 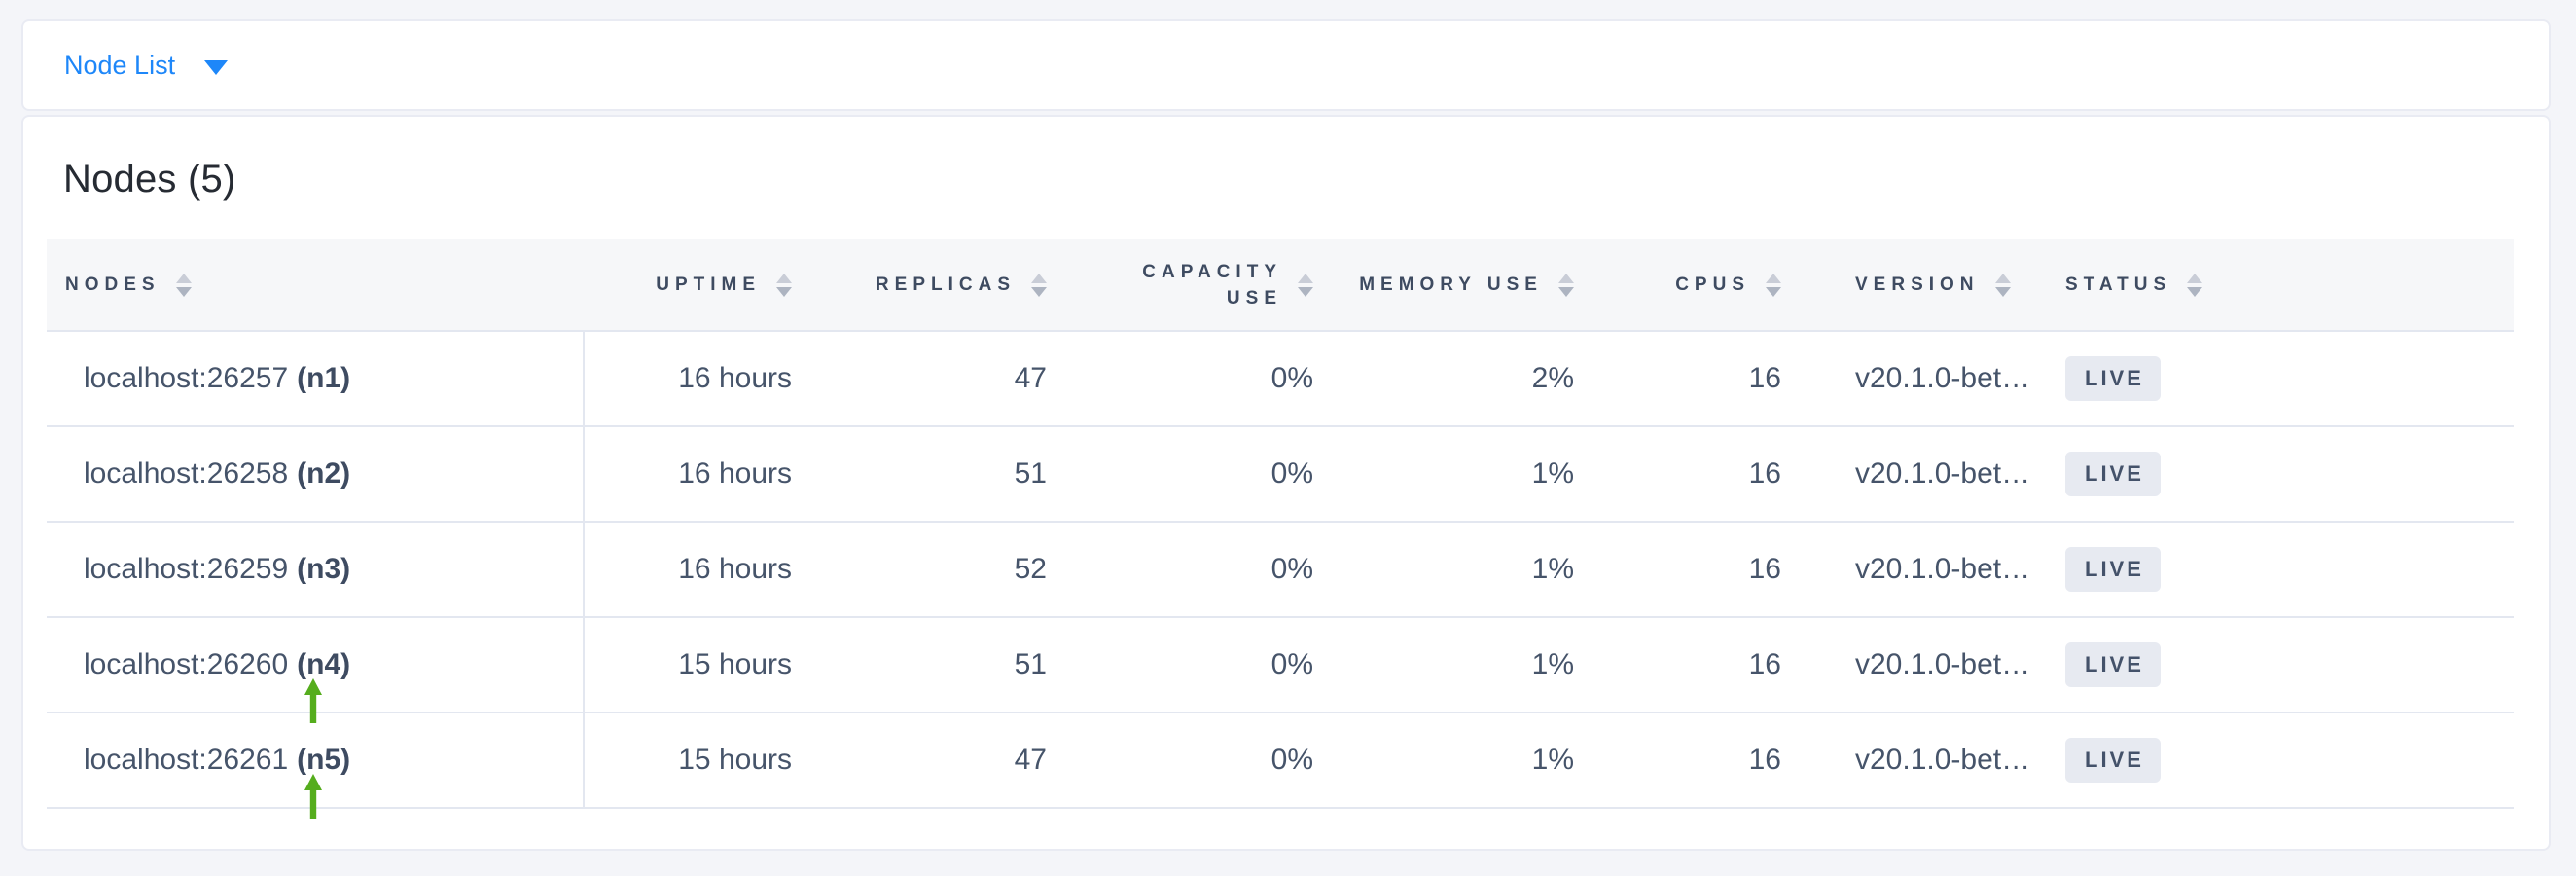 What do you see at coordinates (2118, 285) in the screenshot?
I see `column-header-label: STATUS` at bounding box center [2118, 285].